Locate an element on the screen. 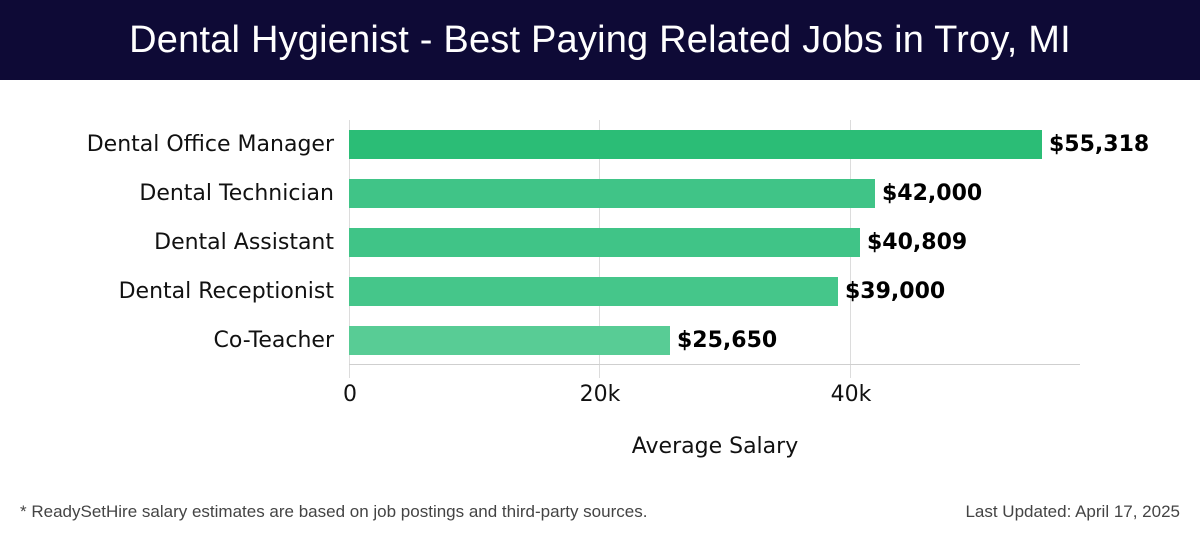 Image resolution: width=1200 pixels, height=540 pixels. bar-dental-receptionist is located at coordinates (593, 291).